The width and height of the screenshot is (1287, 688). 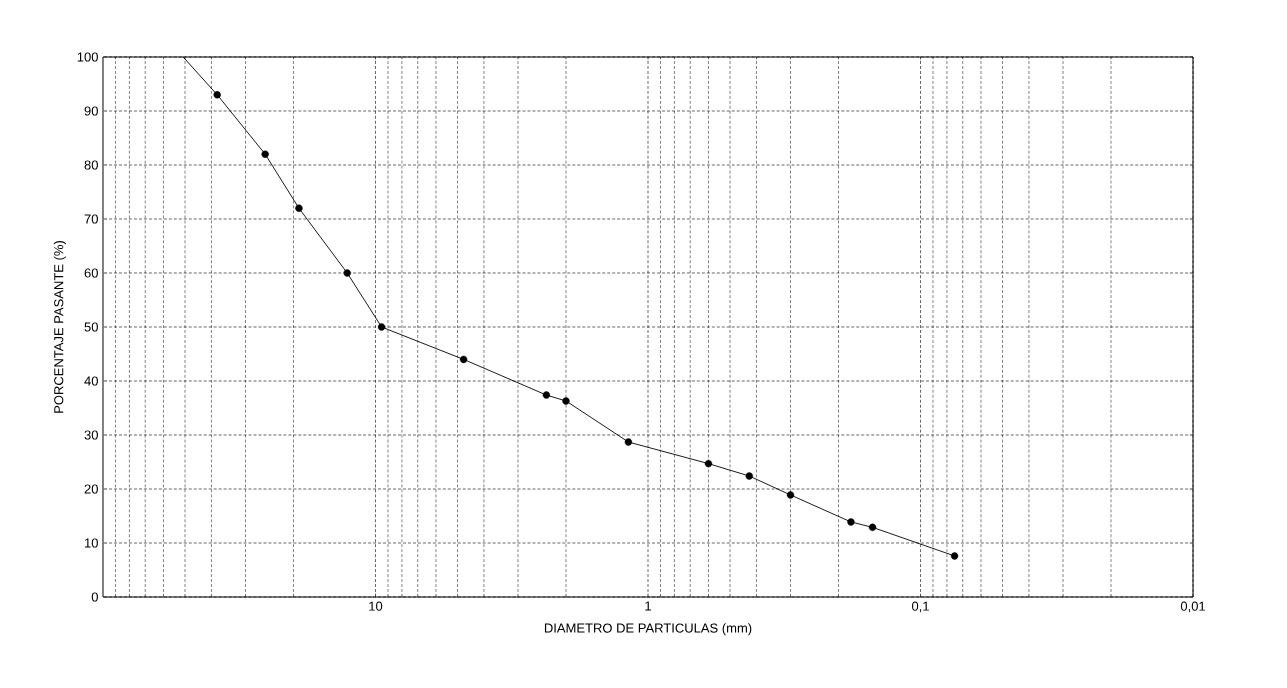 I want to click on x-tick-label: 0,1, so click(x=920, y=607).